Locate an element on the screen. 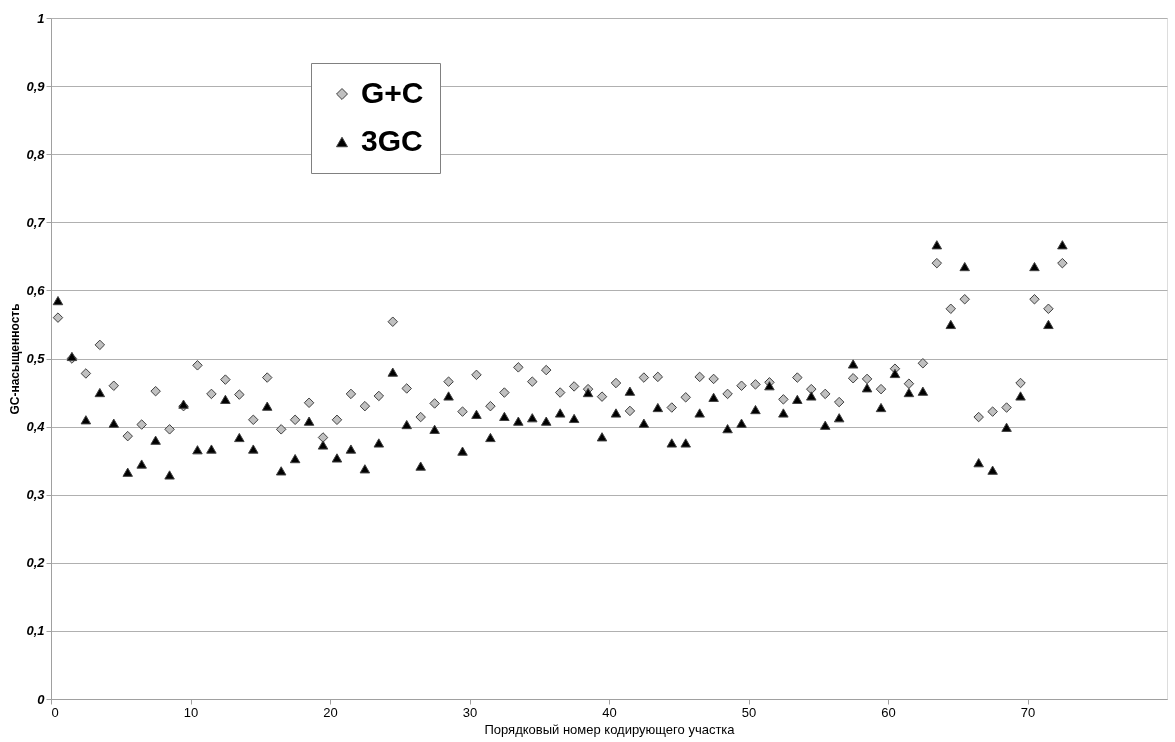  y-tick-label: 0,3 is located at coordinates (36, 495).